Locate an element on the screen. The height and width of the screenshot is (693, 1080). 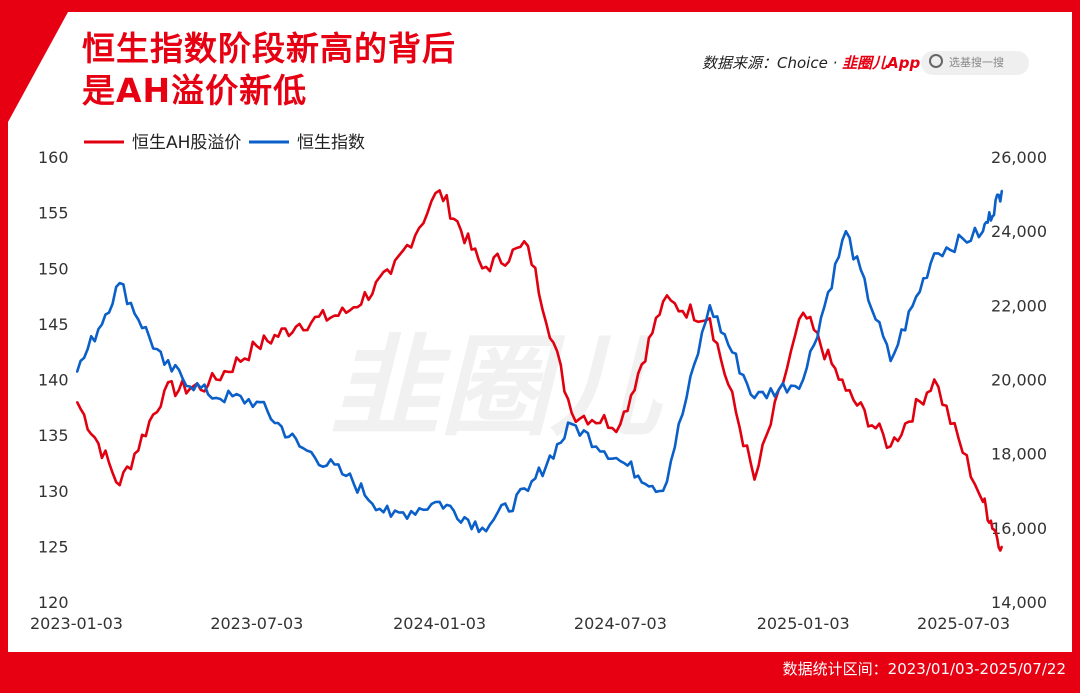
search-box: 选基搜一搜 is located at coordinates (975, 63).